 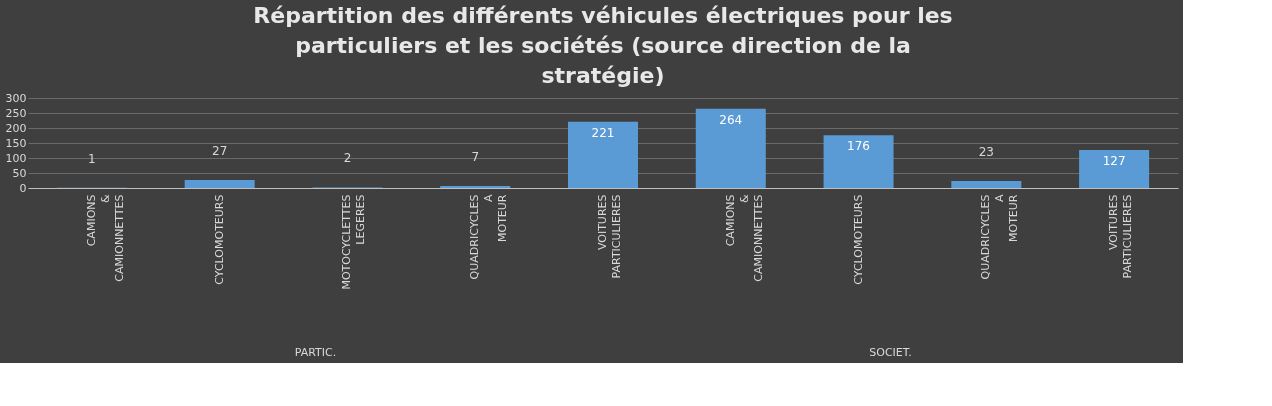 I want to click on chart-title: Répartition des différents véhicules électriques pour les particuliers et les sociétés (source direction de la stratégie), so click(x=603, y=45).